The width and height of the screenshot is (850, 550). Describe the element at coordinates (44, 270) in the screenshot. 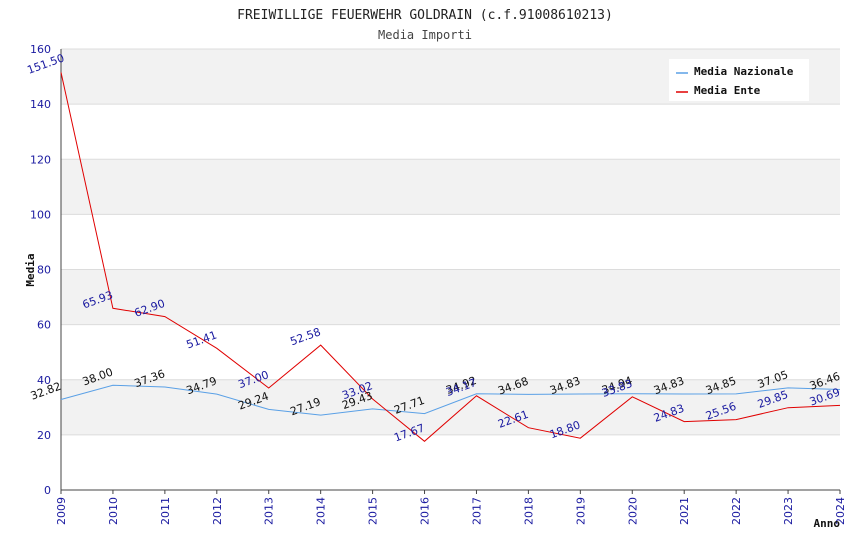

I see `y-tick-label: 80` at that location.